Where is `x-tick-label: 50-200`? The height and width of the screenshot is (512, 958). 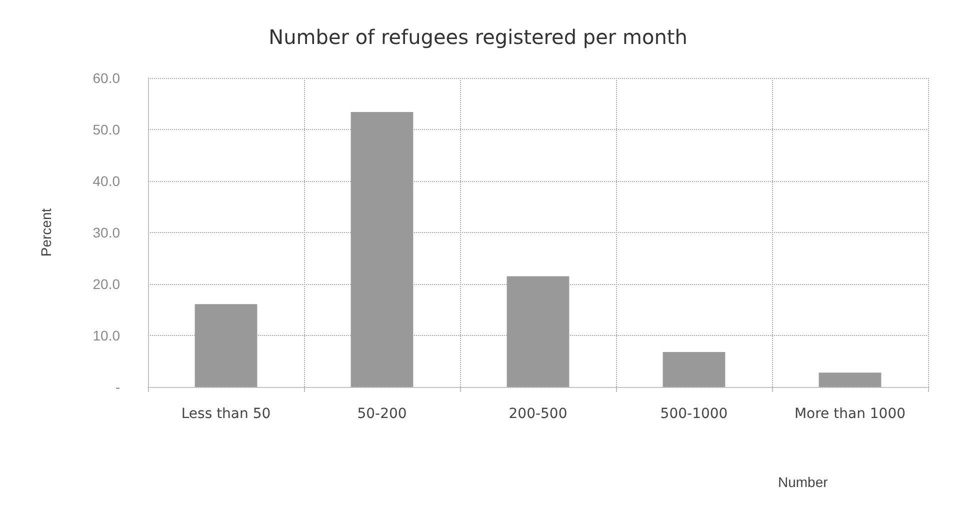
x-tick-label: 50-200 is located at coordinates (382, 414).